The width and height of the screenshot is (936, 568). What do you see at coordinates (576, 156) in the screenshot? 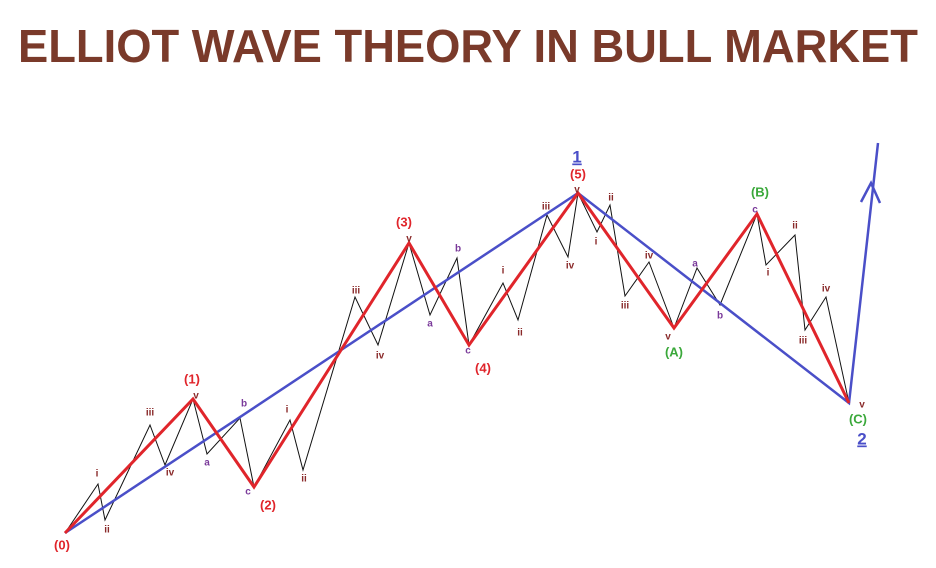
I see `wave-label: 1` at bounding box center [576, 156].